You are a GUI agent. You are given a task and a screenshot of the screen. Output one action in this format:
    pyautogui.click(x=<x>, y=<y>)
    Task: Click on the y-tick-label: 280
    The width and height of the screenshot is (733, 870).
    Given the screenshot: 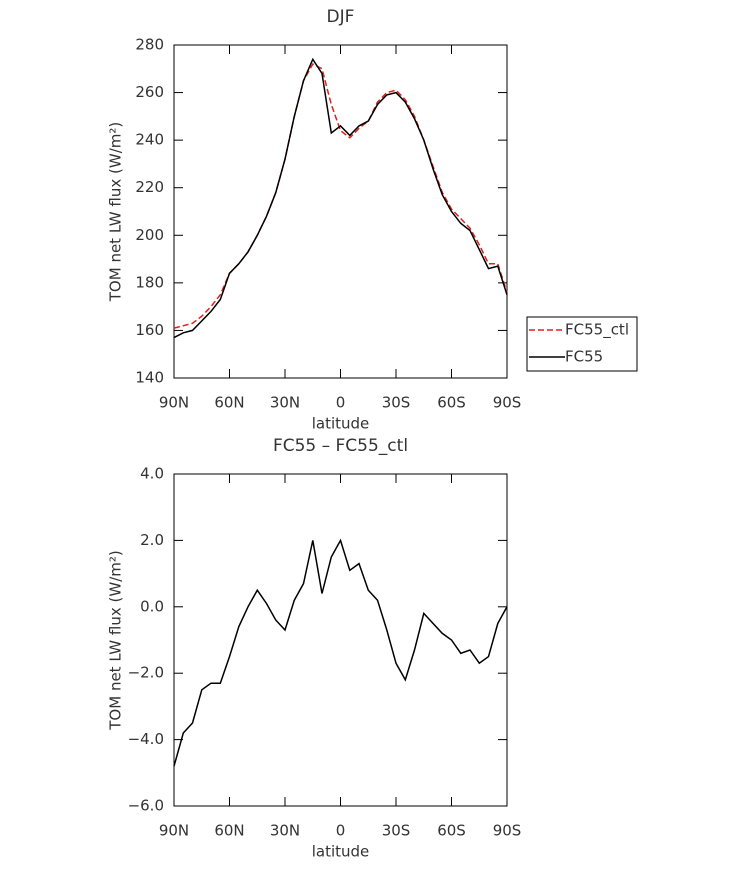 What is the action you would take?
    pyautogui.click(x=149, y=45)
    